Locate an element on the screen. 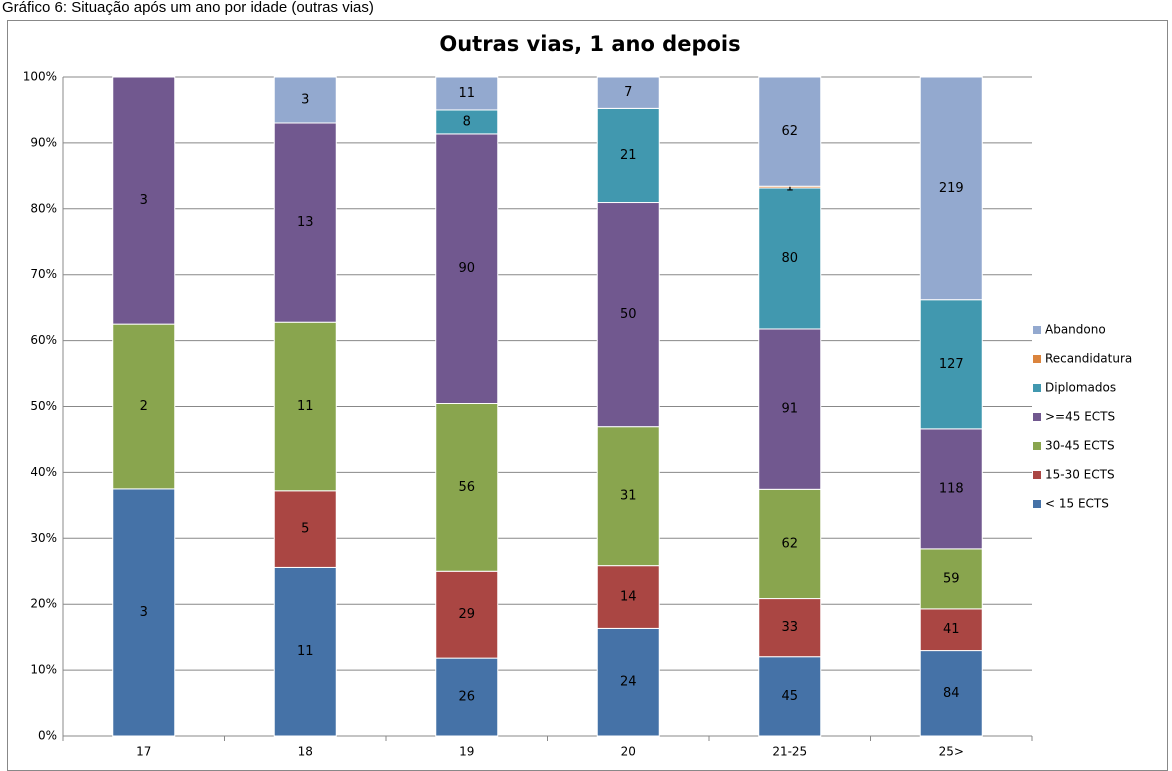 This screenshot has width=1172, height=771. y-tick-label: 90% is located at coordinates (43, 142).